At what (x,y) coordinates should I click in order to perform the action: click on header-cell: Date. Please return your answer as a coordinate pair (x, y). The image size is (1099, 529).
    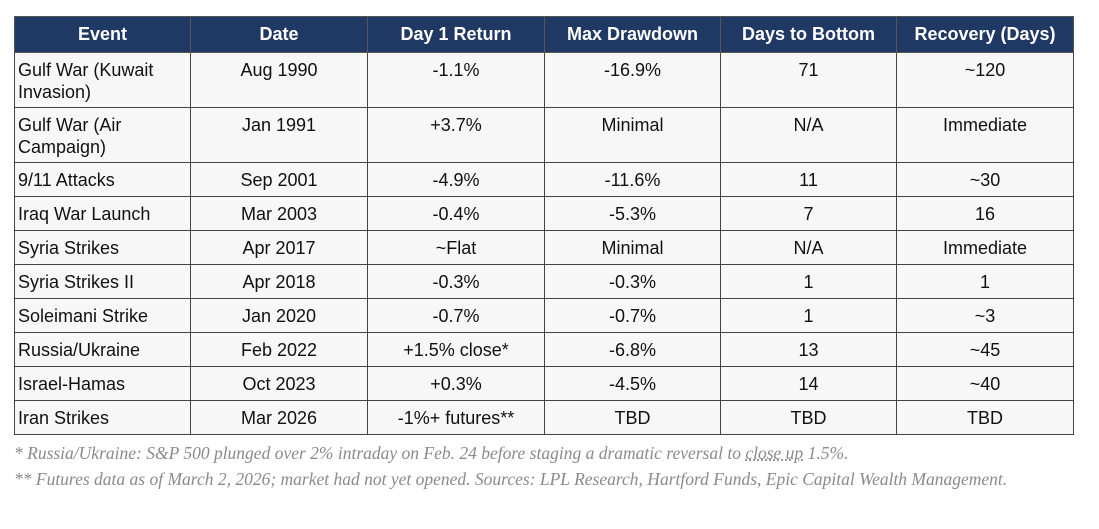
    Looking at the image, I should click on (279, 34).